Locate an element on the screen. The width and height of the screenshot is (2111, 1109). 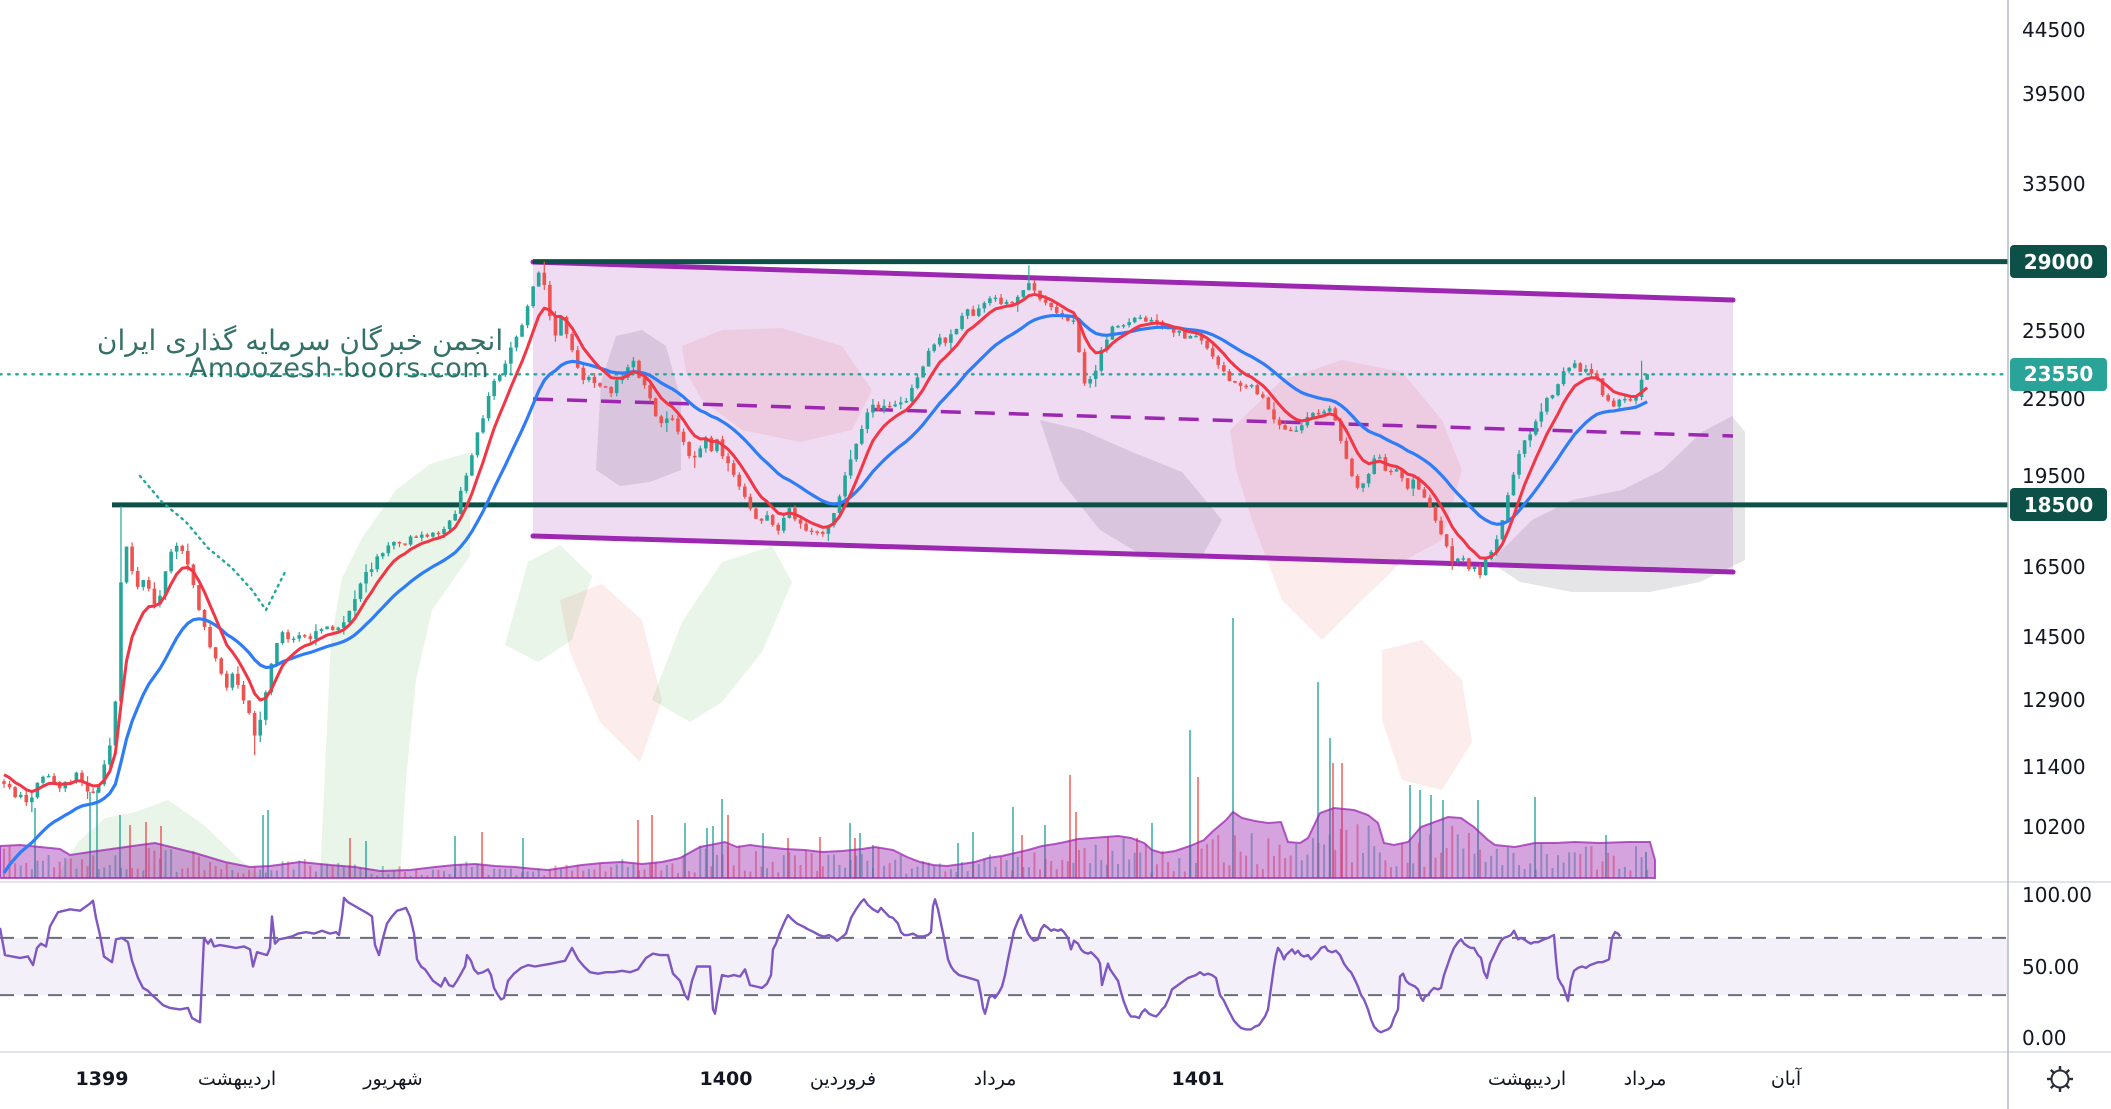
price-scale-settings-button is located at coordinates (2060, 1079).